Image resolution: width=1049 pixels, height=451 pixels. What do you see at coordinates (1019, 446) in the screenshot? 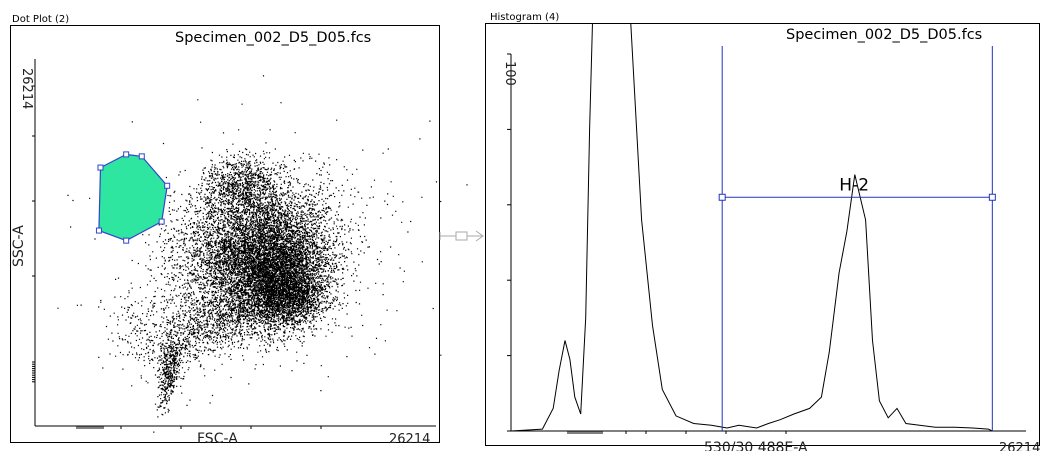
I see `hist-x-max-label: 26214` at bounding box center [1019, 446].